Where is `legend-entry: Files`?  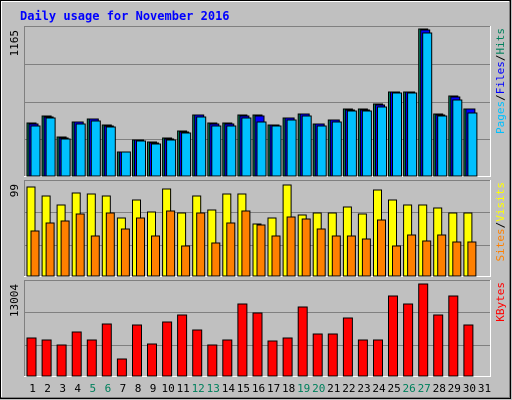
legend-entry: Files is located at coordinates (500, 77).